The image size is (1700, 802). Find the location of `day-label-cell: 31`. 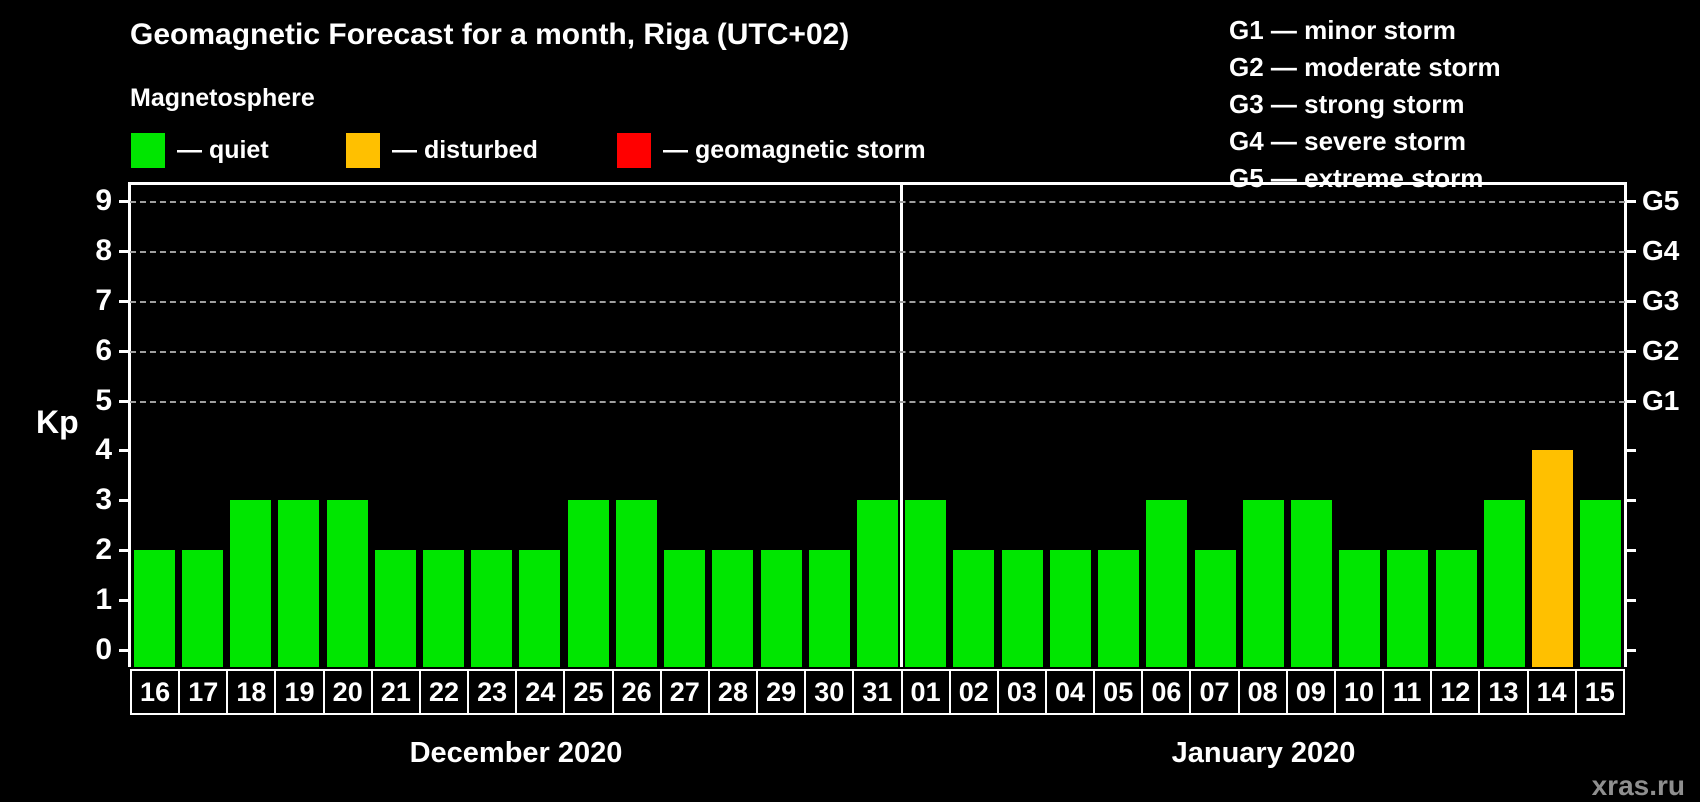

day-label-cell: 31 is located at coordinates (877, 692).